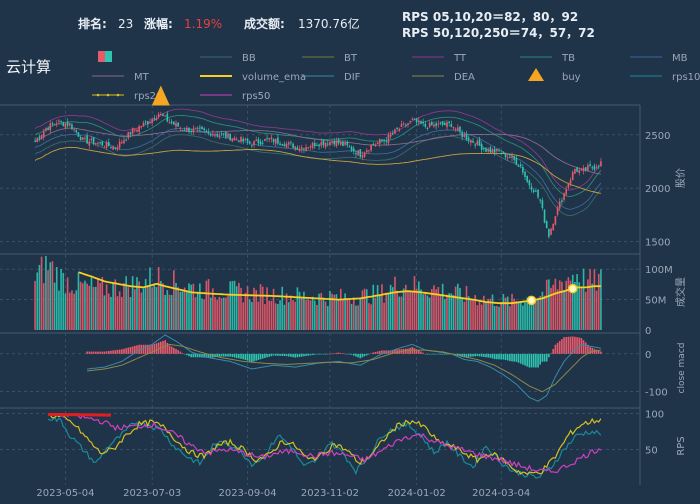 The height and width of the screenshot is (504, 700). What do you see at coordinates (125, 24) in the screenshot?
I see `rank-value: 23` at bounding box center [125, 24].